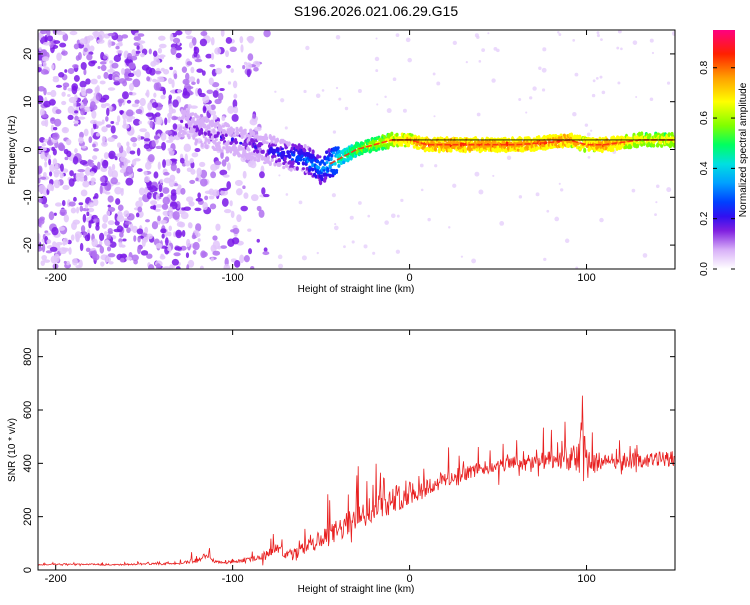 This screenshot has height=605, width=750. What do you see at coordinates (426, 147) in the screenshot?
I see `spectral-ridge` at bounding box center [426, 147].